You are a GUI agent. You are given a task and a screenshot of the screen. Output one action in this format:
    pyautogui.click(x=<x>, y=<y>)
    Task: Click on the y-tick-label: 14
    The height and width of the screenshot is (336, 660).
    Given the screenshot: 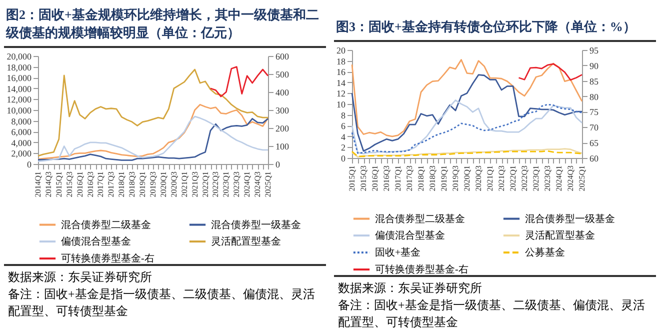 What is the action you would take?
    pyautogui.click(x=341, y=83)
    